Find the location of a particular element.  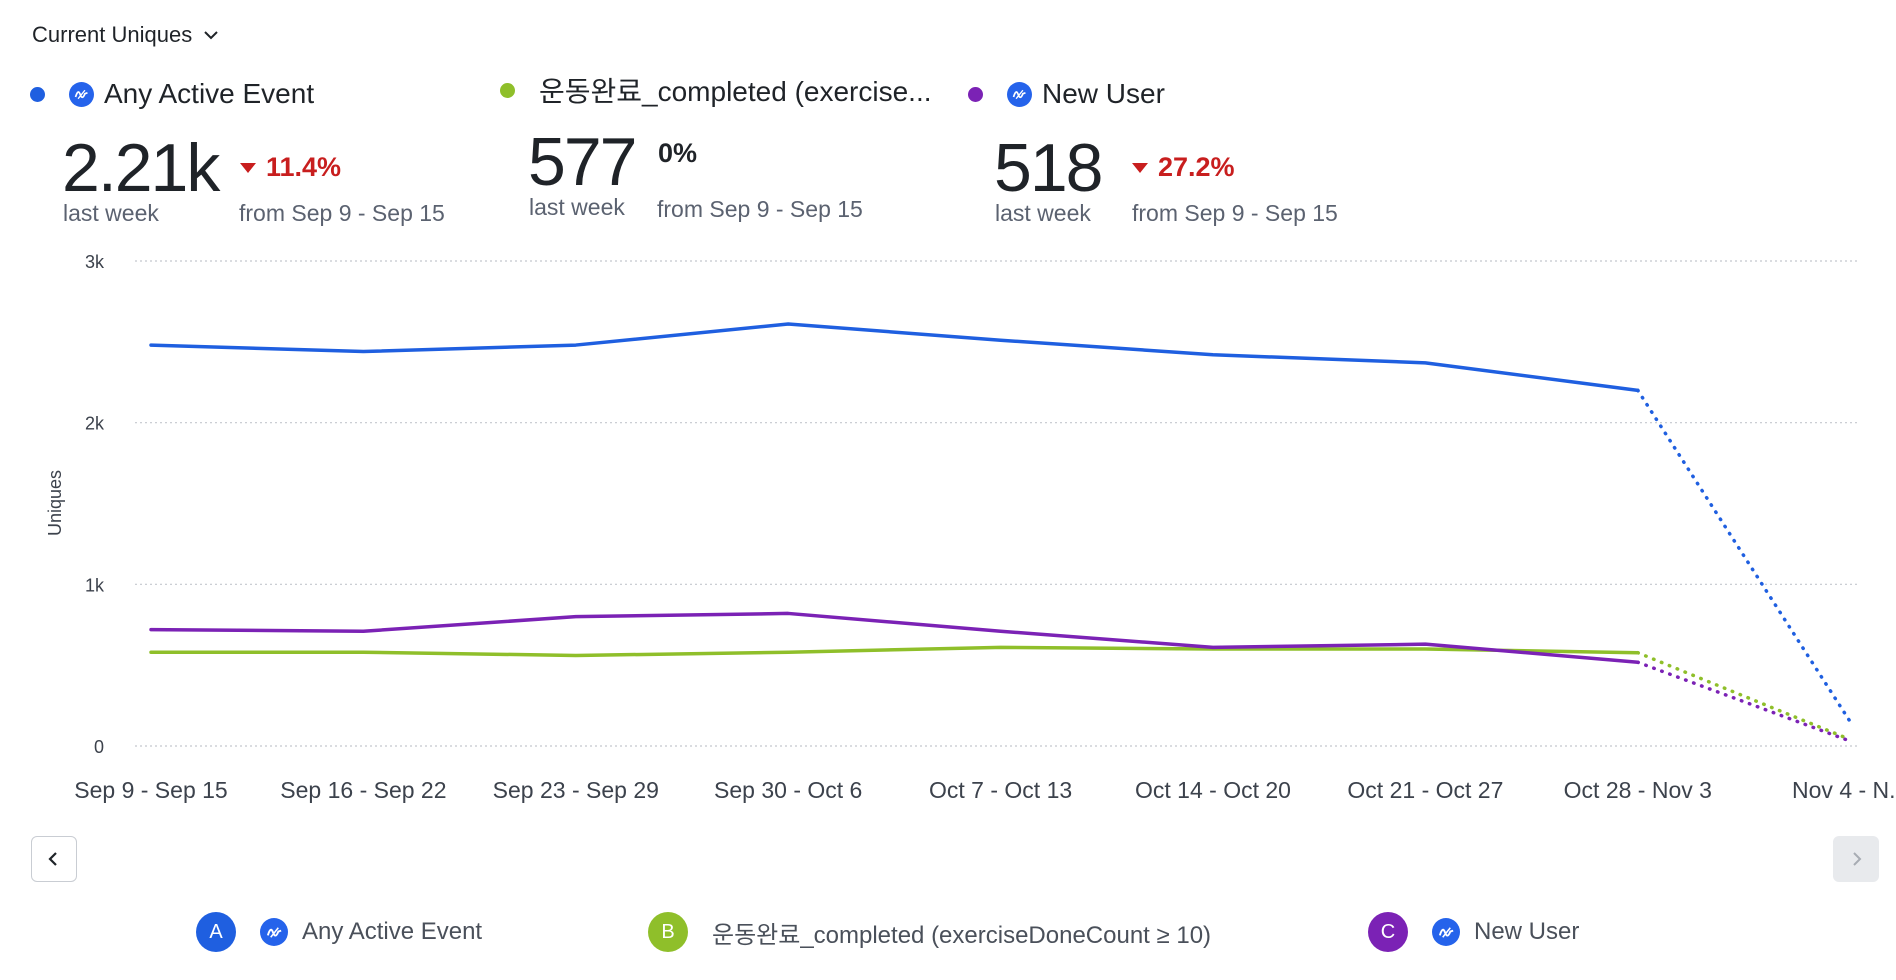

kpi-value: 518 is located at coordinates (1048, 168).